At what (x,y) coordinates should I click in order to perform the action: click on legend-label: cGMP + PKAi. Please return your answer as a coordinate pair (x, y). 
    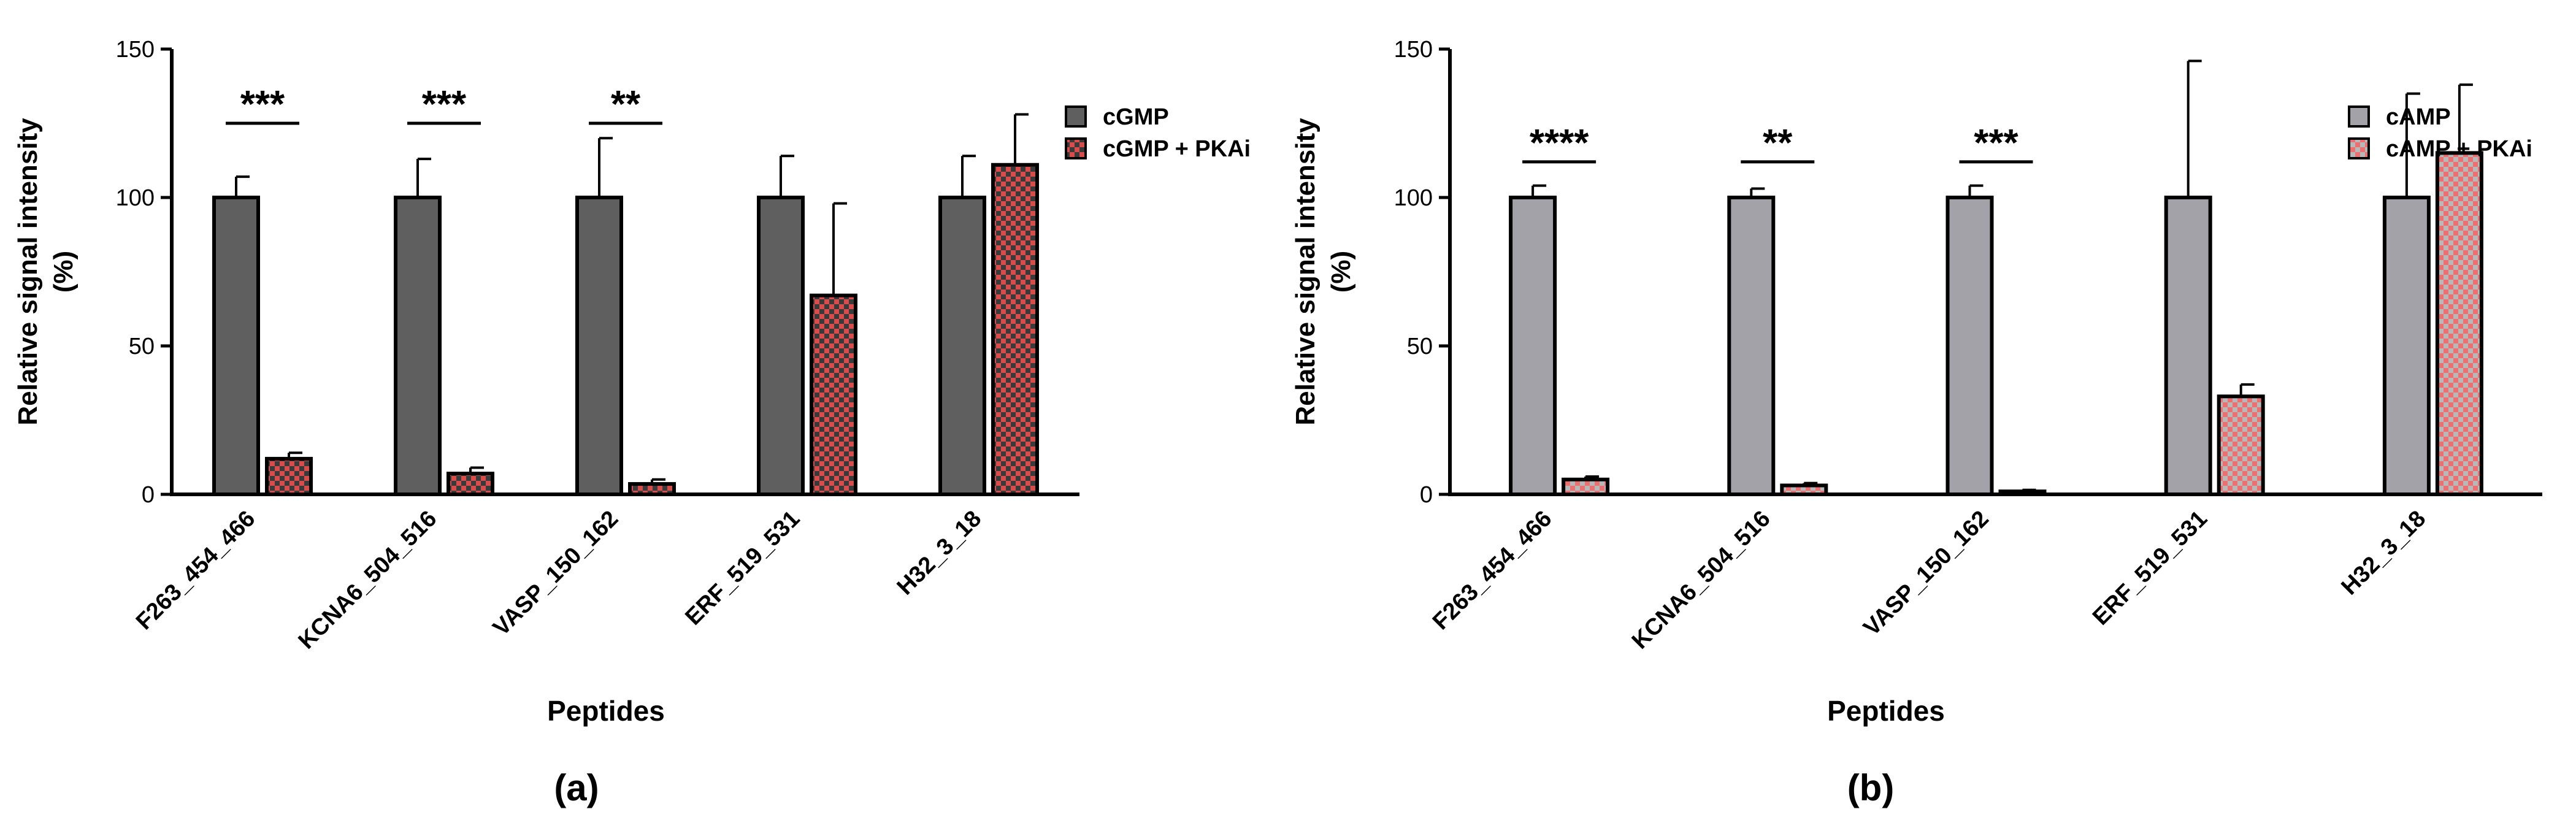
    Looking at the image, I should click on (1177, 149).